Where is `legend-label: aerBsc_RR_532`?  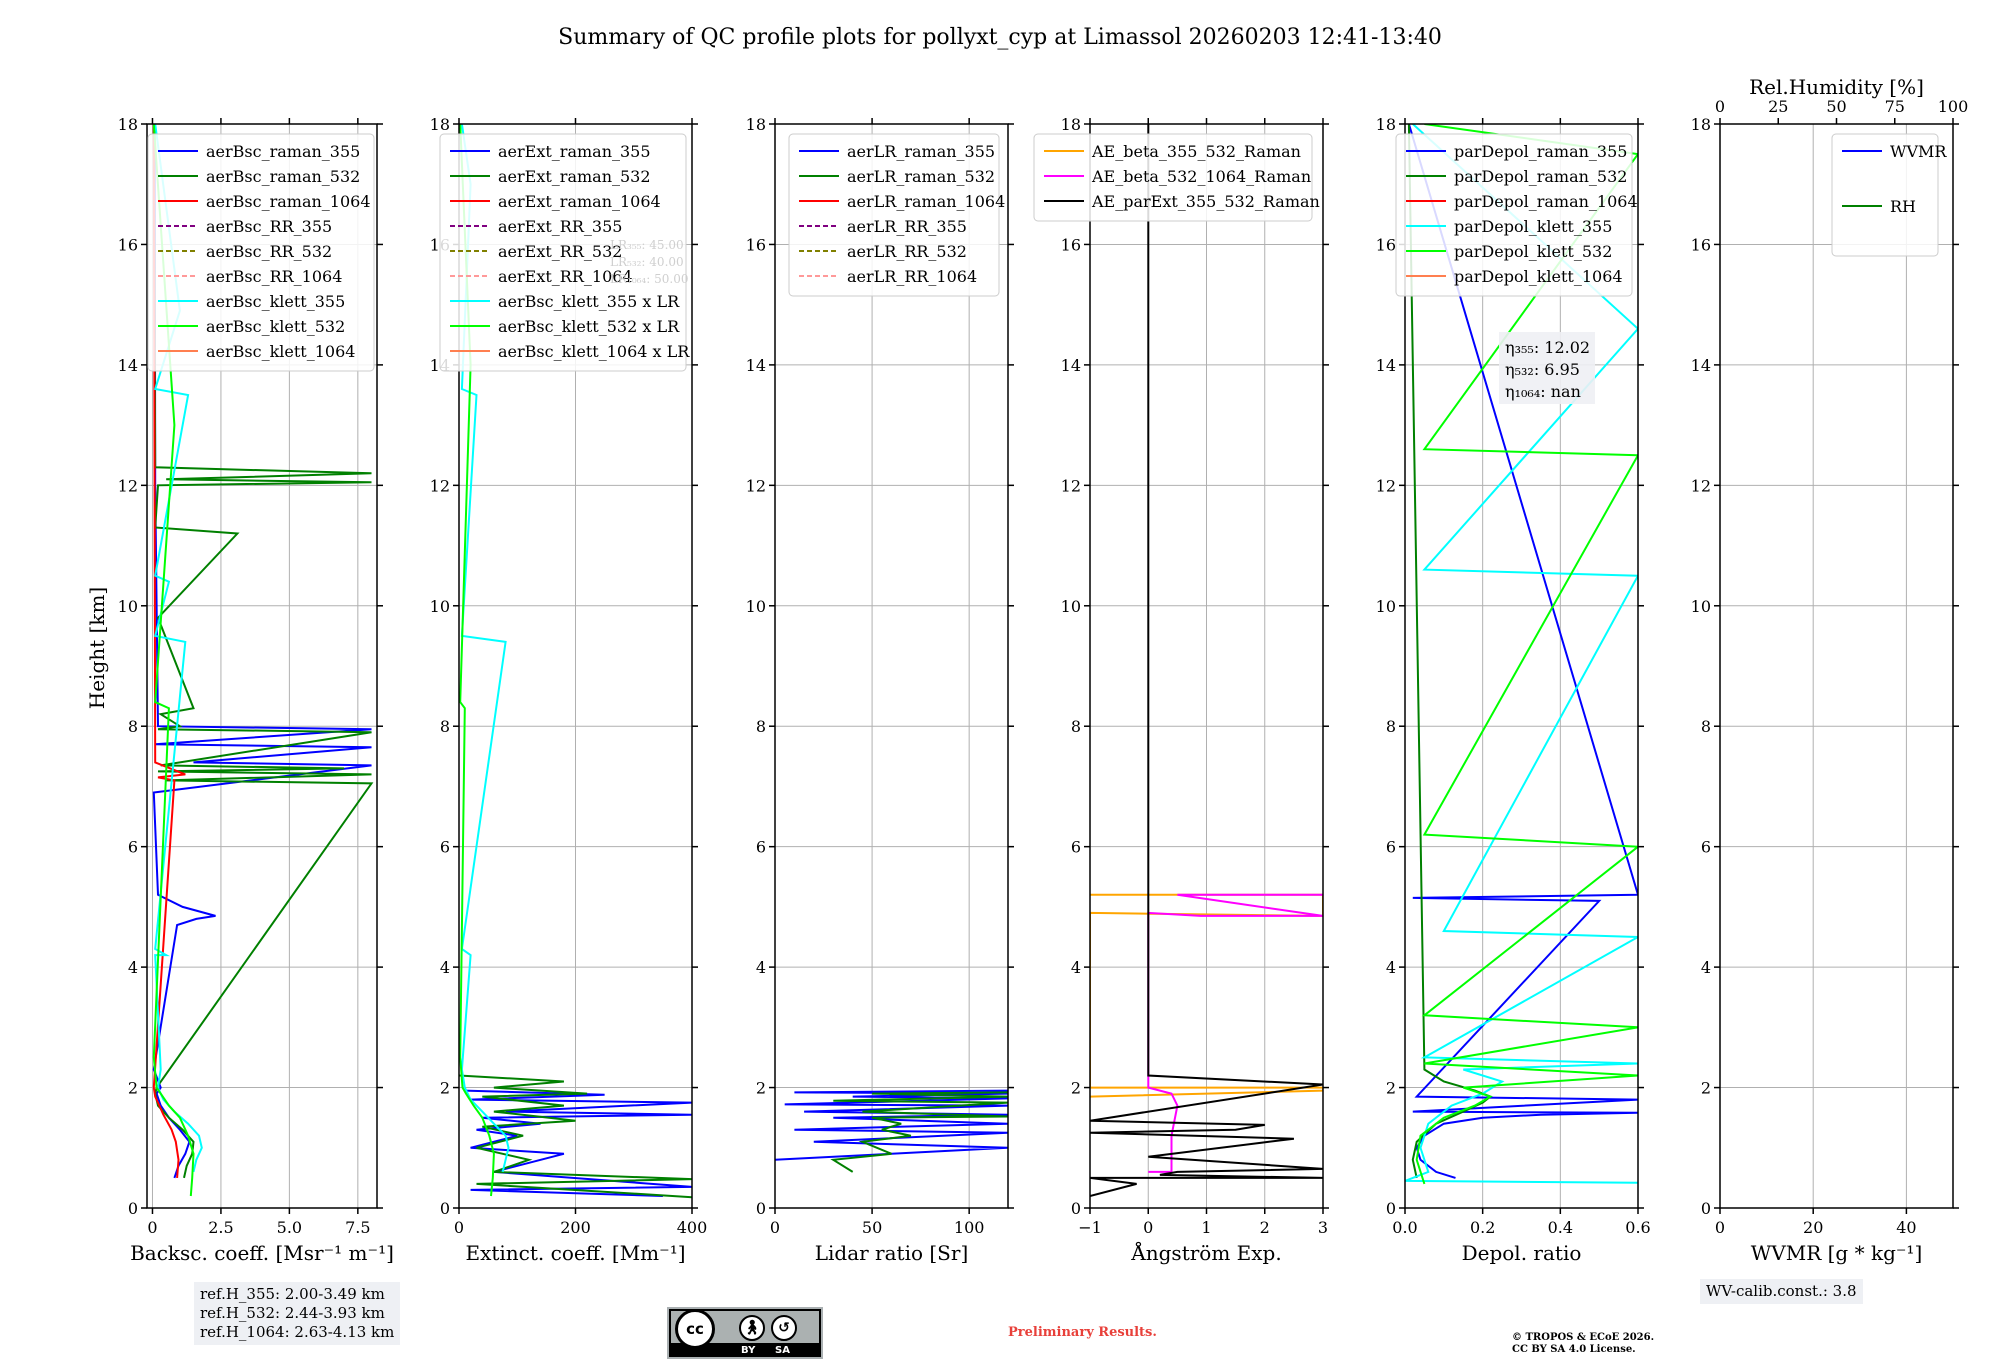
legend-label: aerBsc_RR_532 is located at coordinates (269, 251).